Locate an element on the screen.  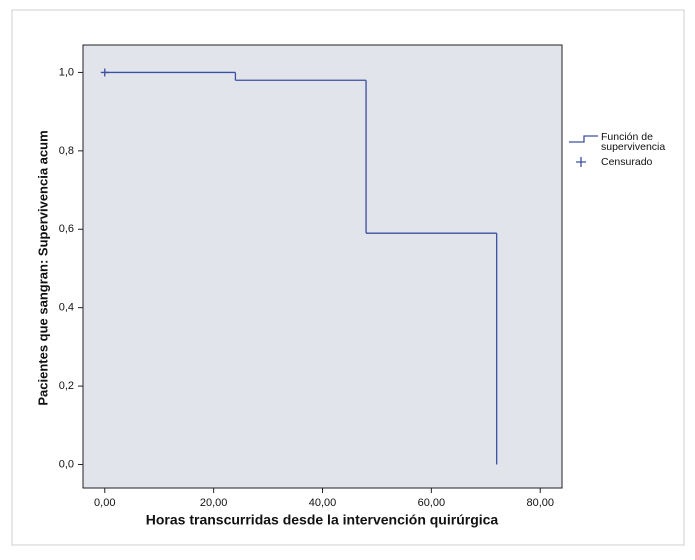
y-tick-label: 0,4 is located at coordinates (66, 308).